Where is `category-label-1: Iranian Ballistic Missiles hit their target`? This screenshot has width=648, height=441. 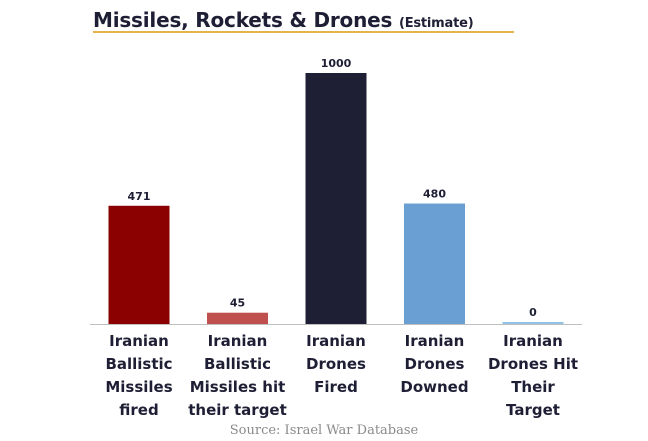 category-label-1: Iranian Ballistic Missiles hit their target is located at coordinates (237, 375).